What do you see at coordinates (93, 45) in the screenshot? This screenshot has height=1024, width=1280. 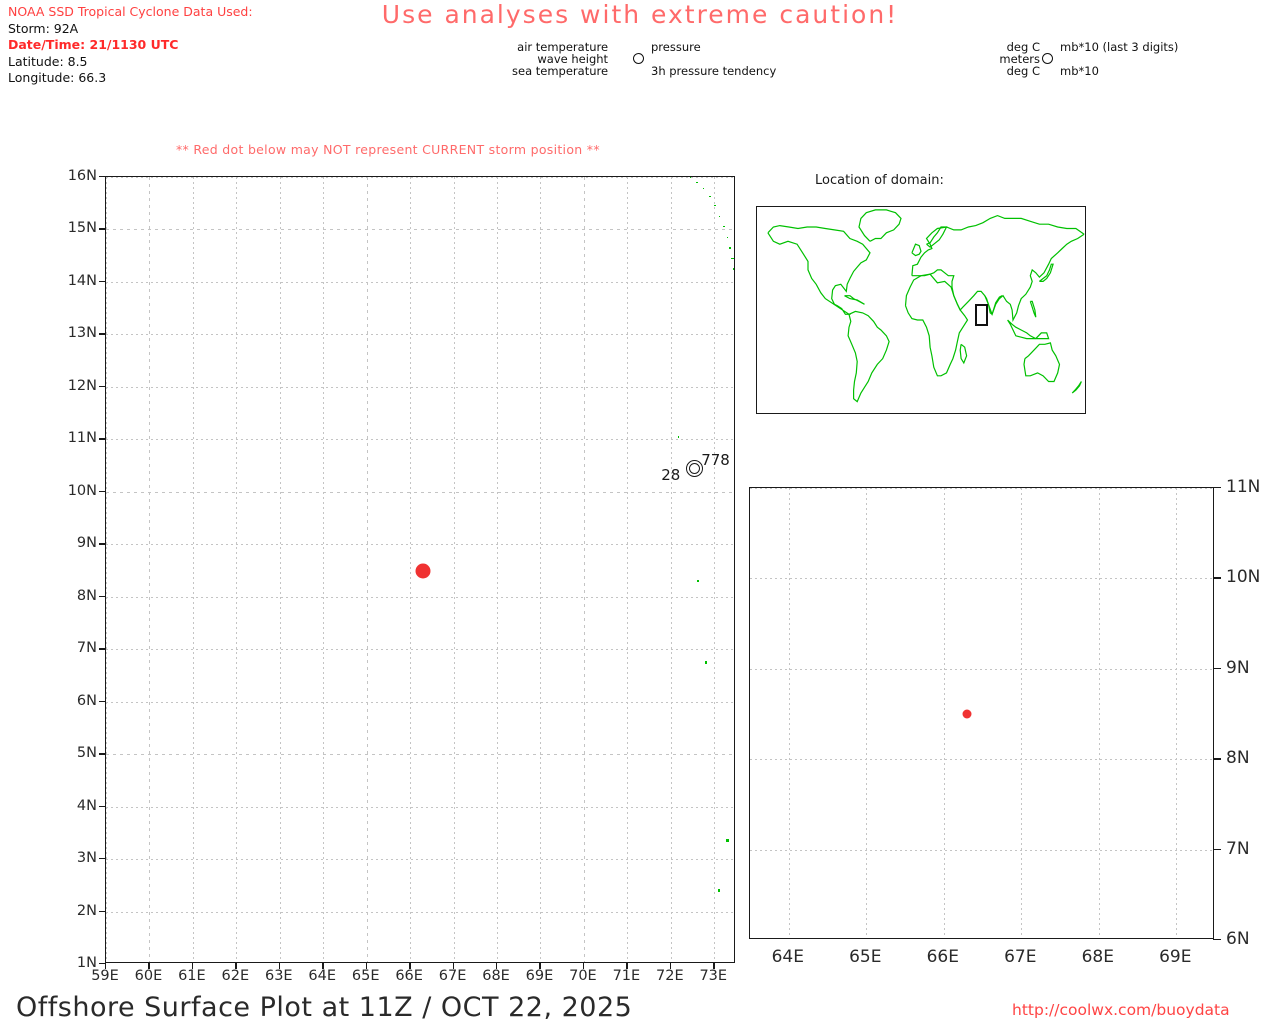 I see `storm-datetime-label: Date/Time: 21/1130 UTC` at bounding box center [93, 45].